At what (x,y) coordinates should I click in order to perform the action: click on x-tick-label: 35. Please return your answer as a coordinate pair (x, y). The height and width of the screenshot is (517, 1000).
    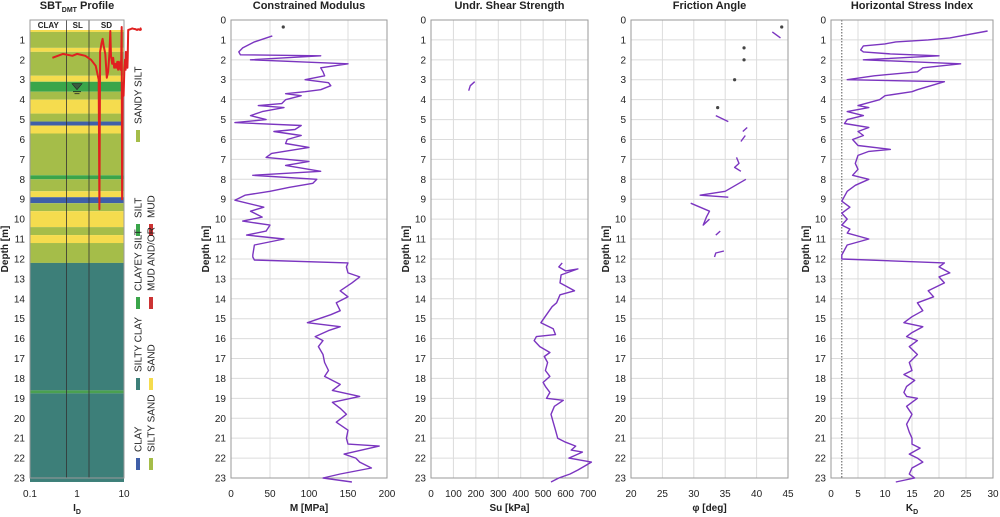
    Looking at the image, I should click on (726, 494).